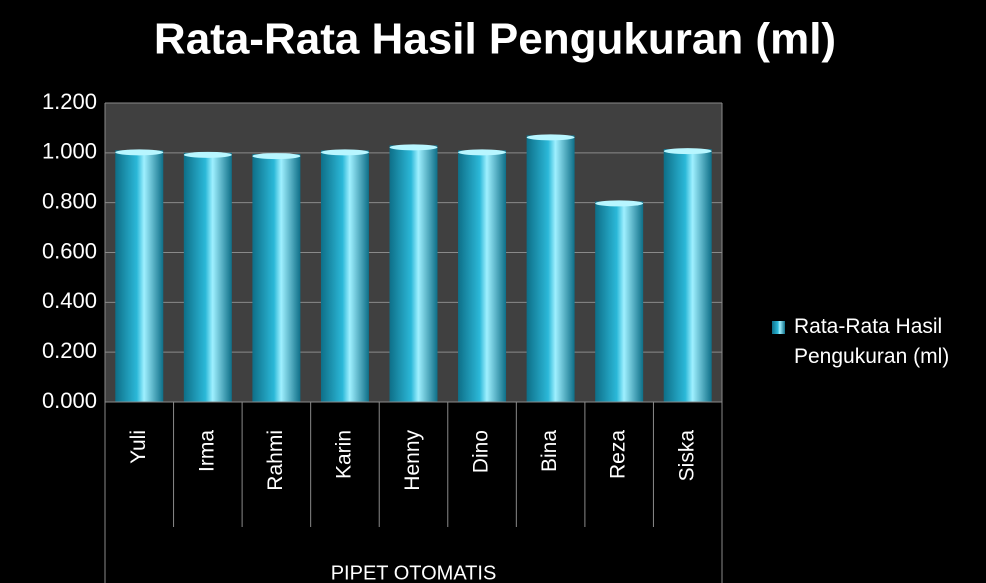 The image size is (986, 583). Describe the element at coordinates (69, 250) in the screenshot. I see `y-tick-label: 0.600` at that location.